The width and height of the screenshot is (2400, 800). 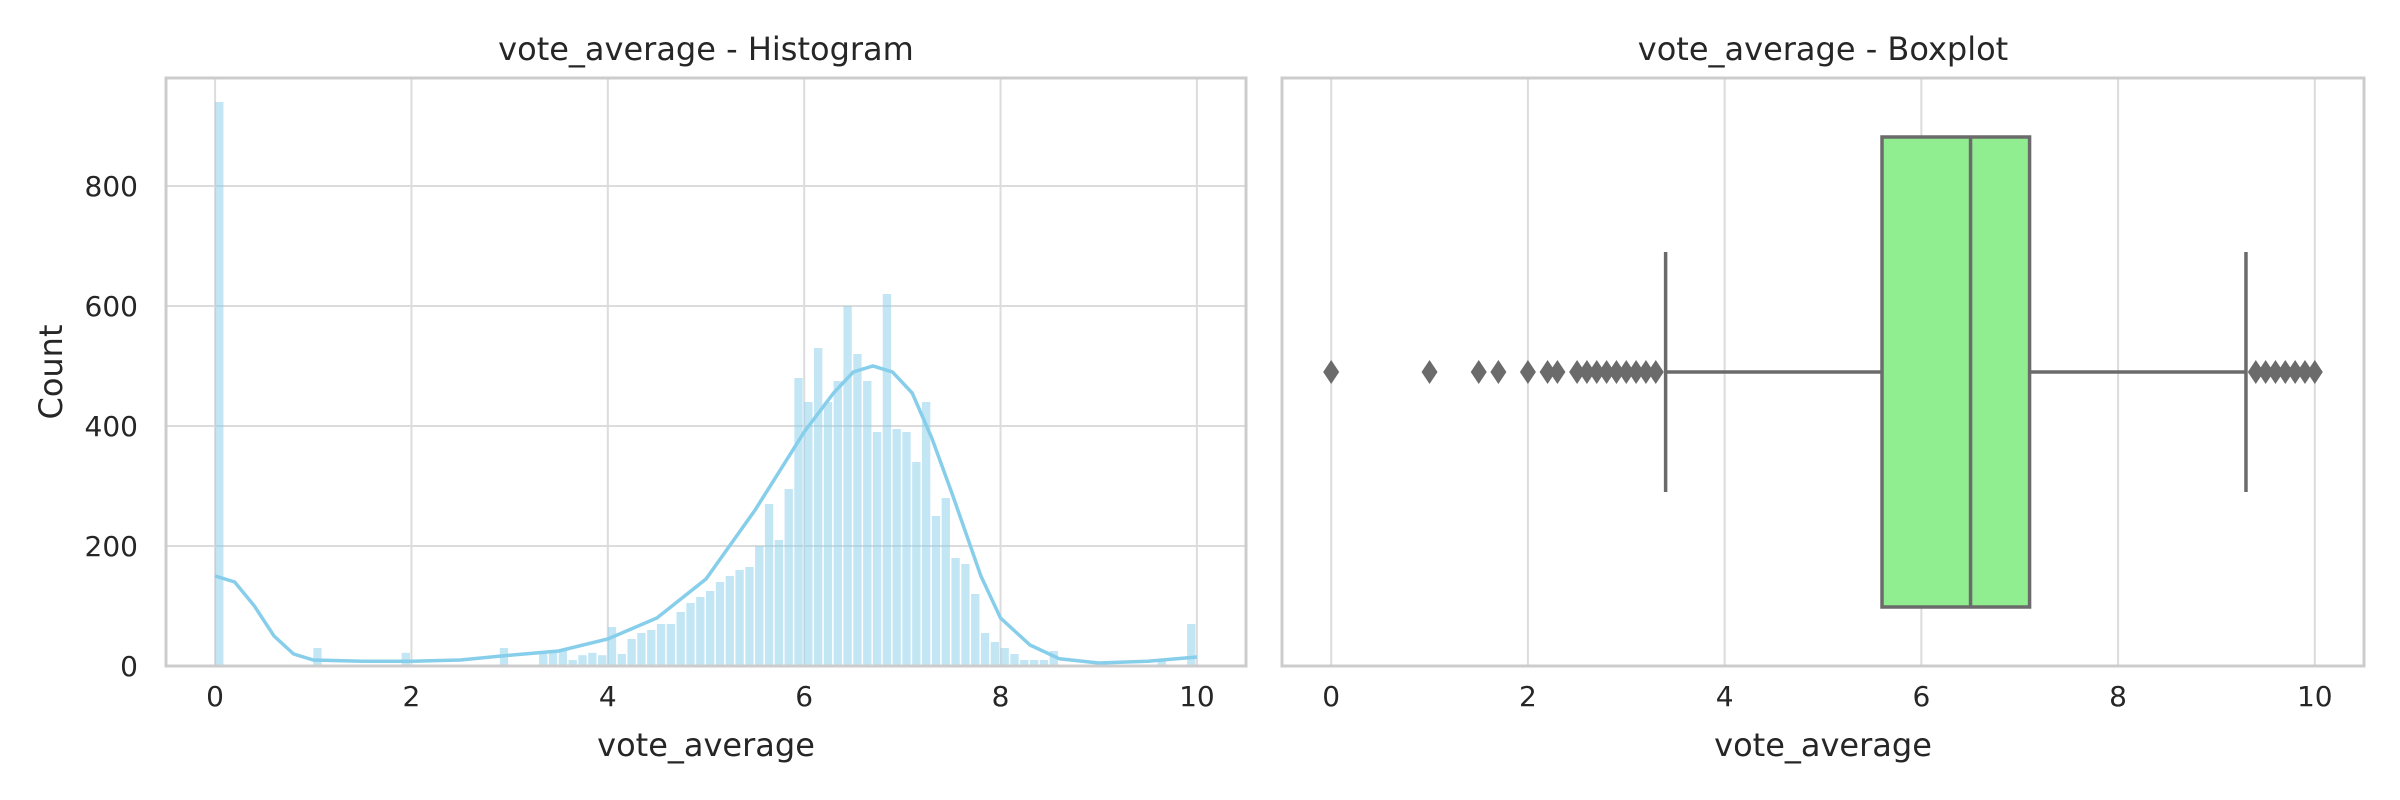 I want to click on boxplot-x-tick-label: 6, so click(x=1921, y=696).